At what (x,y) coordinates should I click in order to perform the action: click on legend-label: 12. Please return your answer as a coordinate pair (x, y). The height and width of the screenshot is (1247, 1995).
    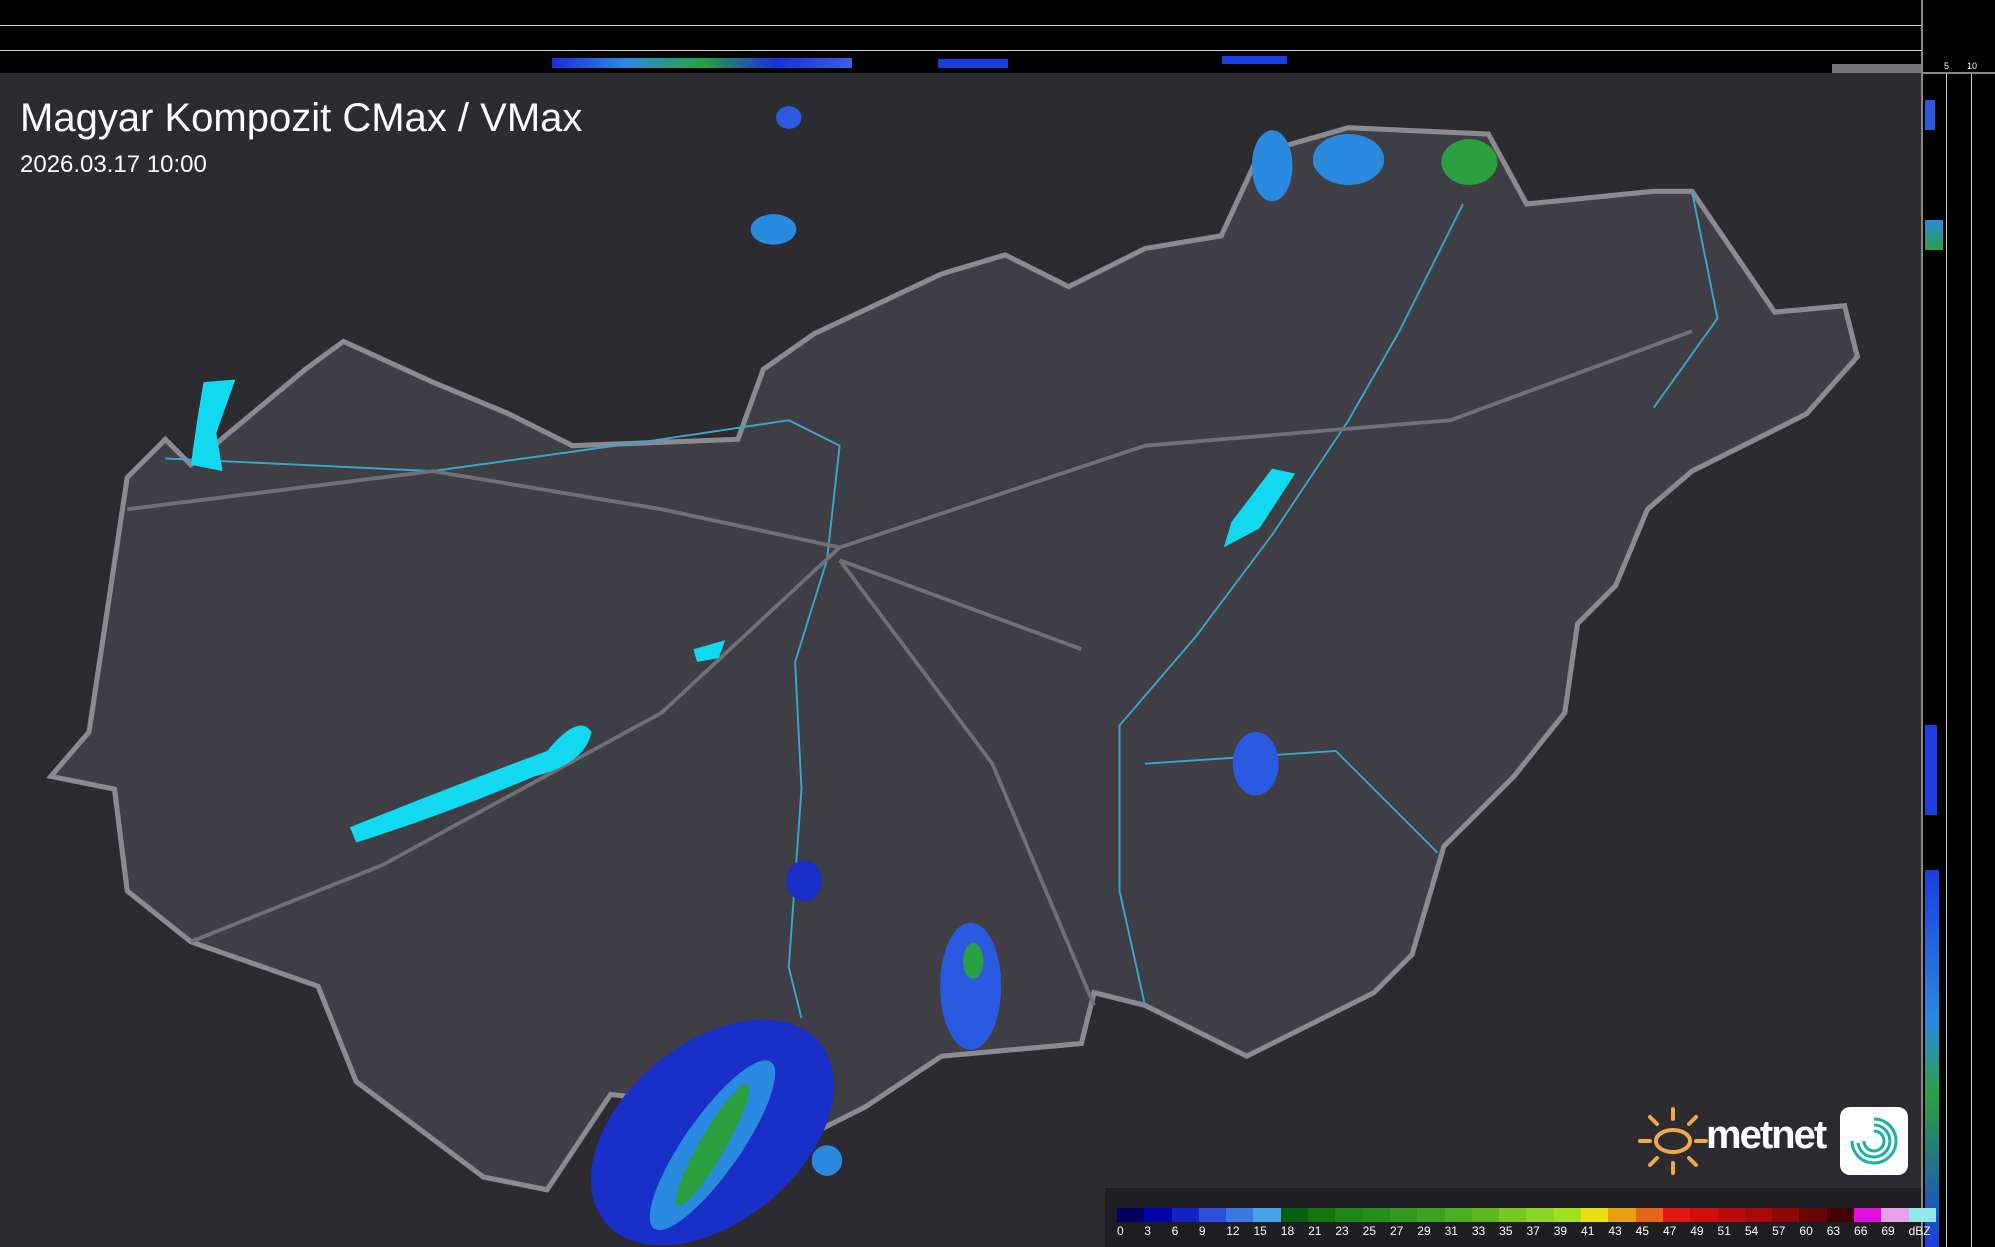
    Looking at the image, I should click on (1233, 1231).